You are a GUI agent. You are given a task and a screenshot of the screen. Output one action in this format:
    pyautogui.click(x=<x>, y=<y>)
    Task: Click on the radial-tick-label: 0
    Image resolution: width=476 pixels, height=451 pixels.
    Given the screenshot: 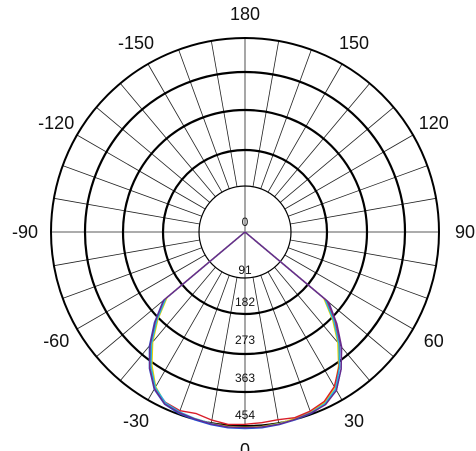 What is the action you would take?
    pyautogui.click(x=245, y=222)
    